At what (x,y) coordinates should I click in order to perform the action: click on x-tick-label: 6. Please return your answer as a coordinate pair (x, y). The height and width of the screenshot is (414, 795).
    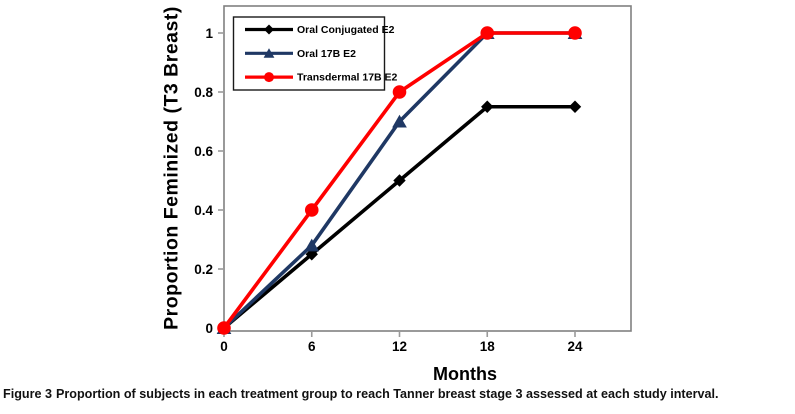
    Looking at the image, I should click on (312, 346).